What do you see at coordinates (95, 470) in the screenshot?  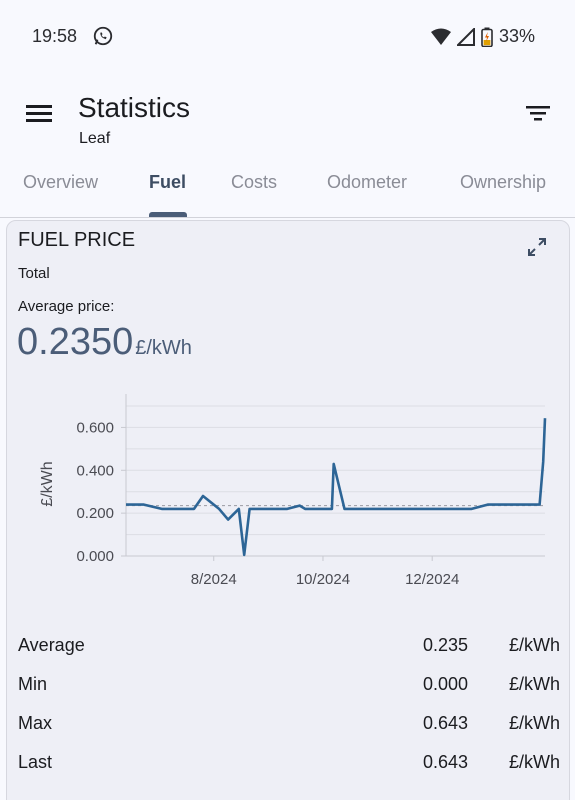 I see `y-tick-label: 0.400` at bounding box center [95, 470].